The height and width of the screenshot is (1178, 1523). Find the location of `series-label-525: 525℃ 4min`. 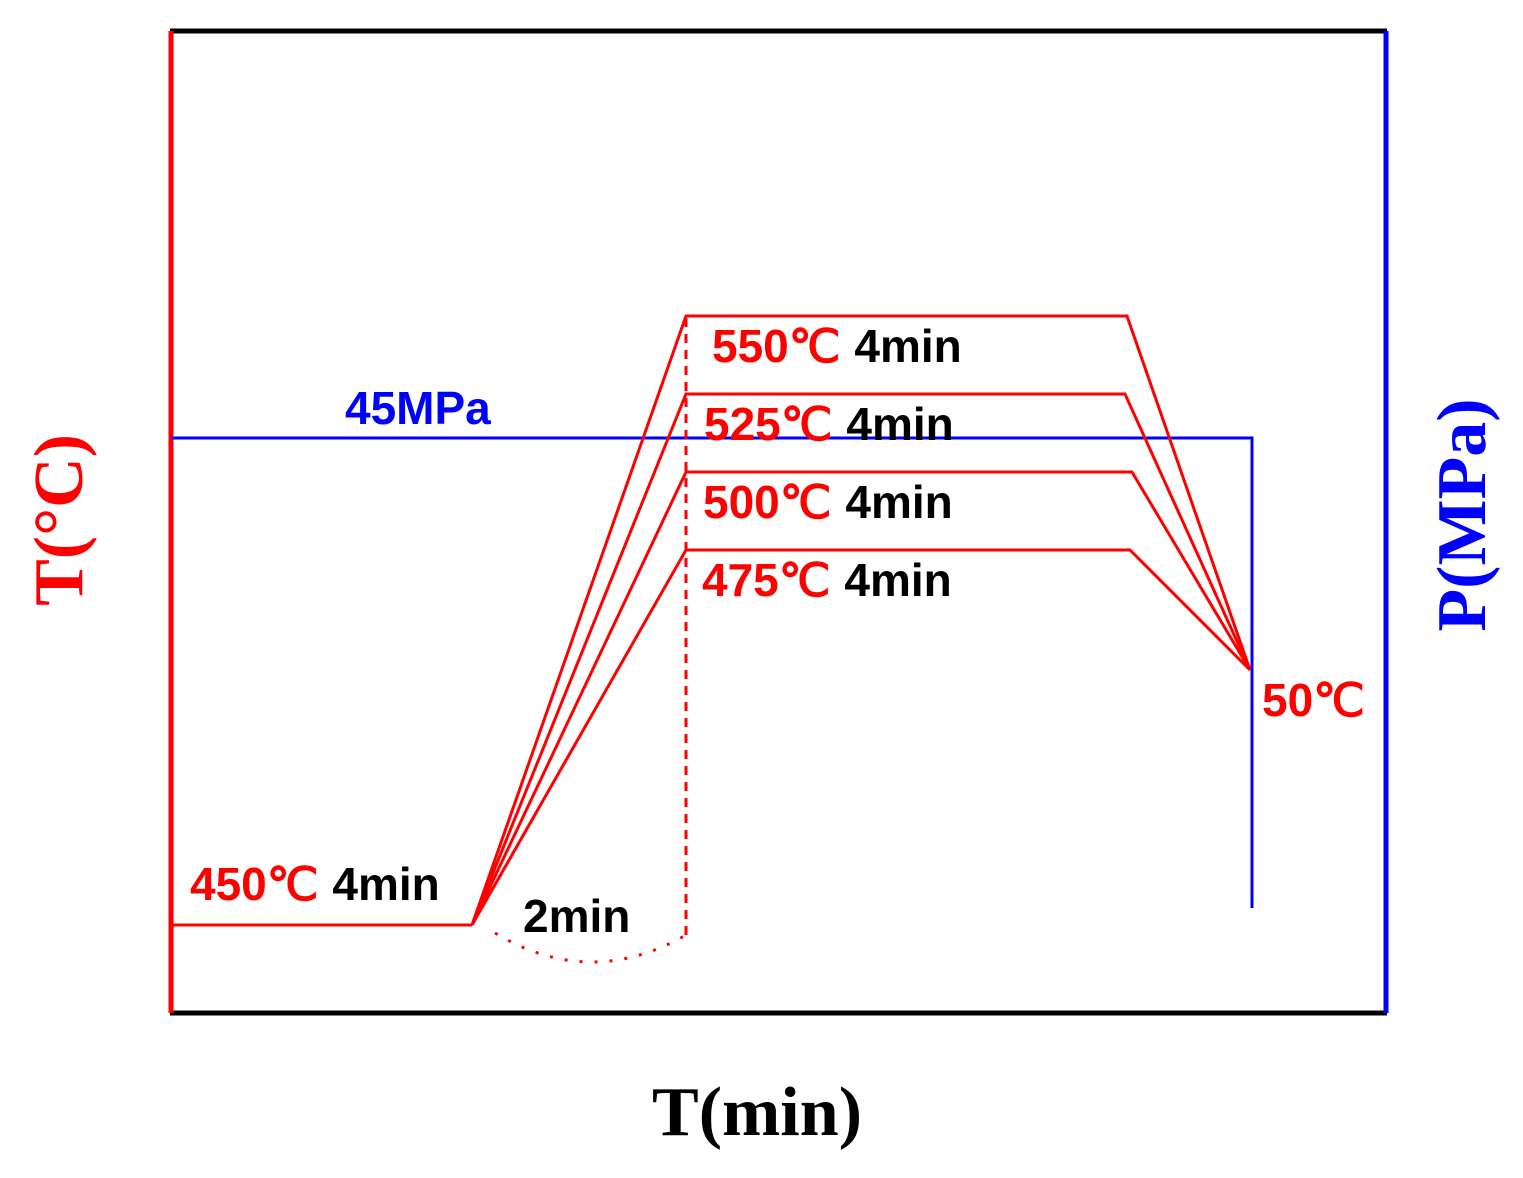

series-label-525: 525℃ 4min is located at coordinates (829, 424).